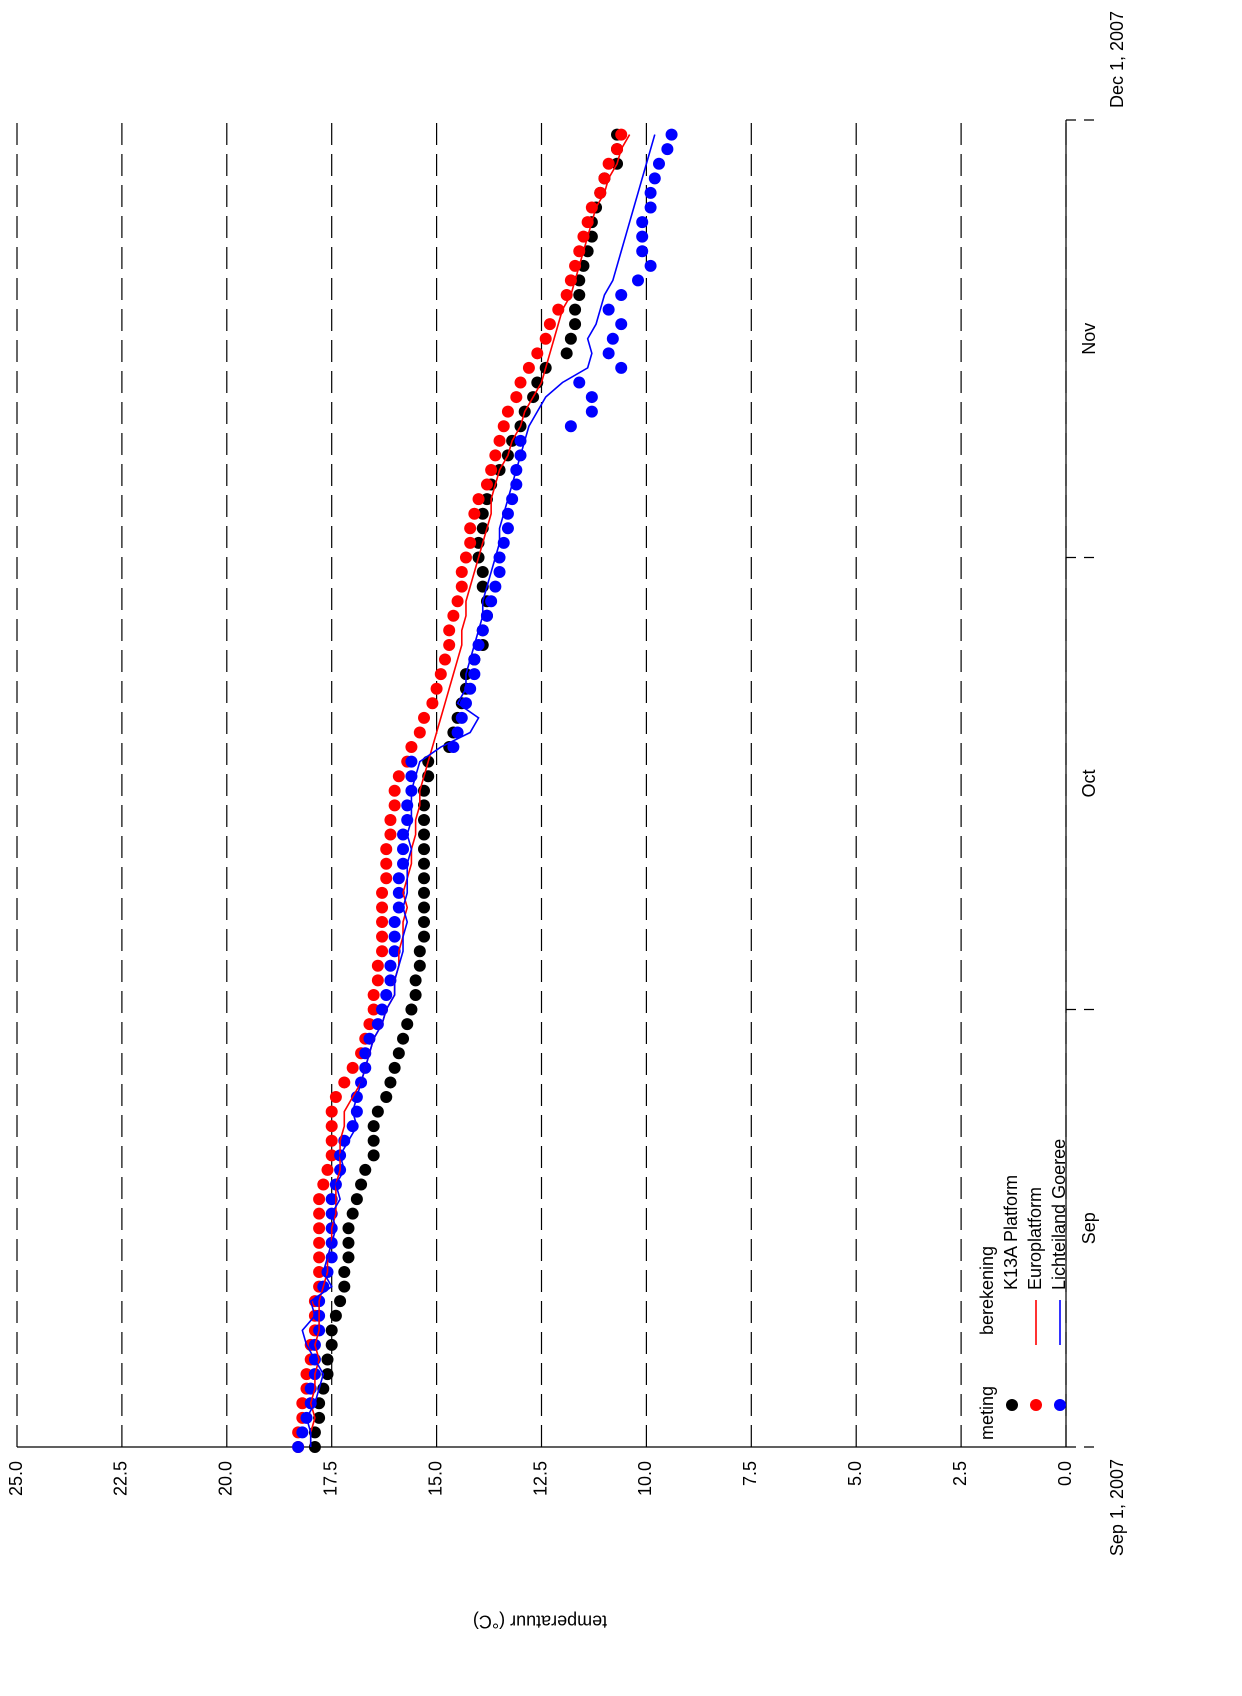 The image size is (1242, 1696). I want to click on y-tick-label: 12.5, so click(540, 1478).